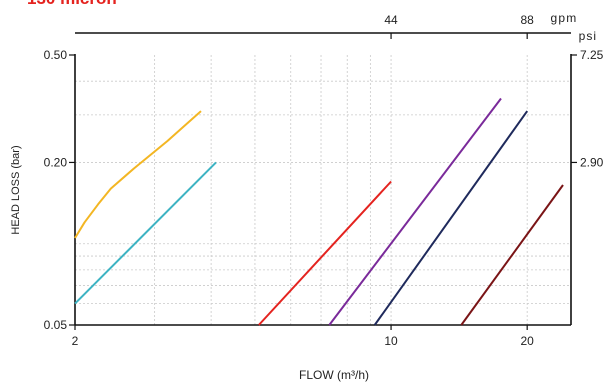 The image size is (613, 383). I want to click on page-title: 130 micron, so click(72, 4).